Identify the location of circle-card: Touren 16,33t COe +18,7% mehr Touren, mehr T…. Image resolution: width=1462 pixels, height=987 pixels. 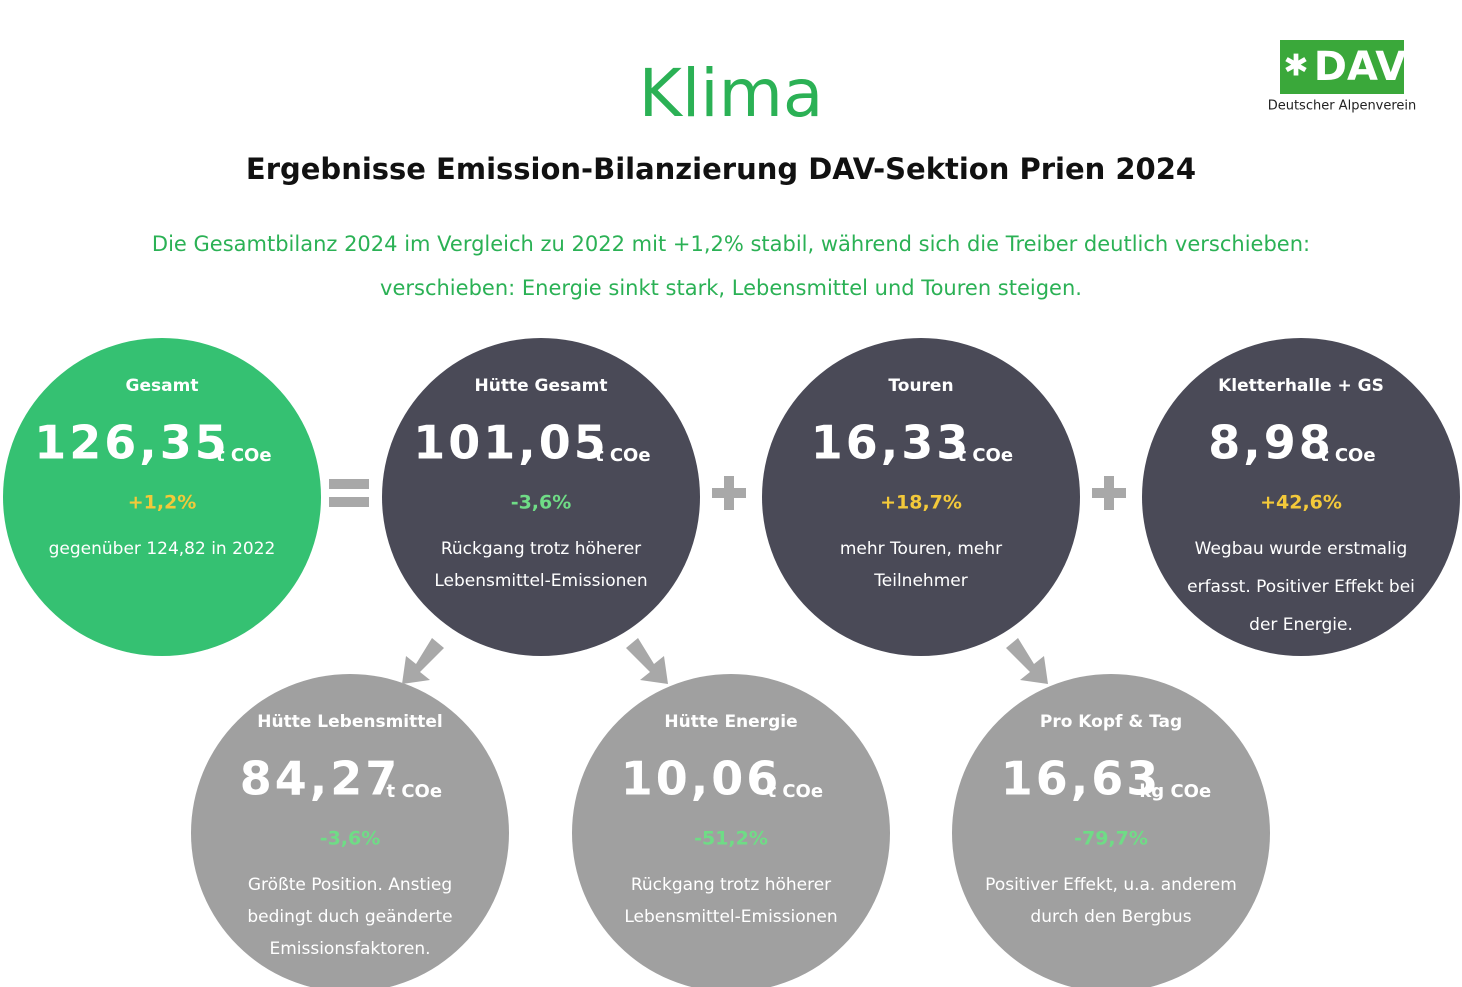
(921, 497).